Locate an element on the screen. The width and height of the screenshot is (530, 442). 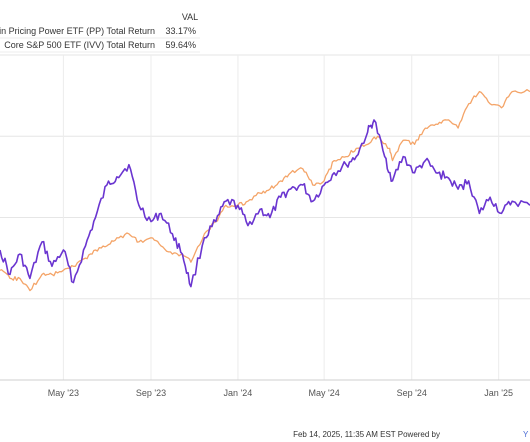
legend-value-0: 33.17% is located at coordinates (180, 31).